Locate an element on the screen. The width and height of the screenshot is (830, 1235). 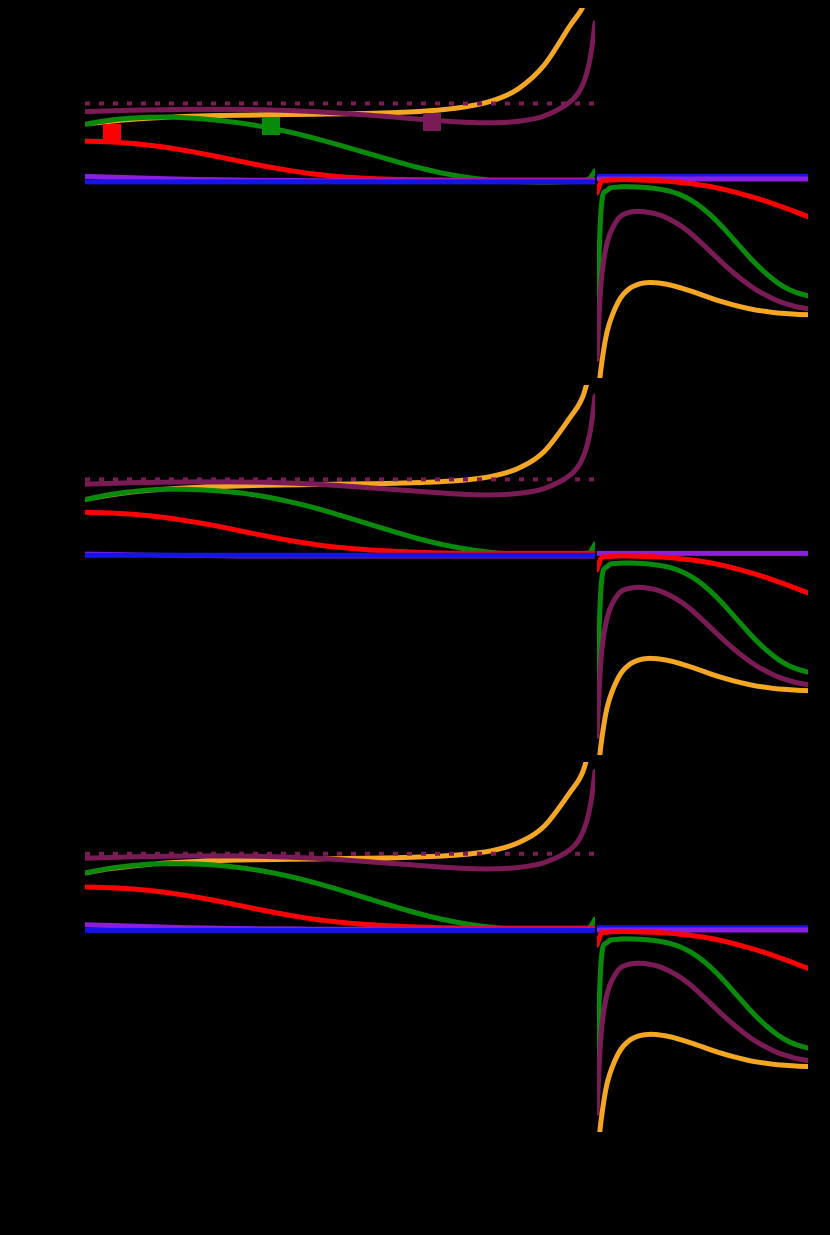
row2-right-panel is located at coordinates (702, 570).